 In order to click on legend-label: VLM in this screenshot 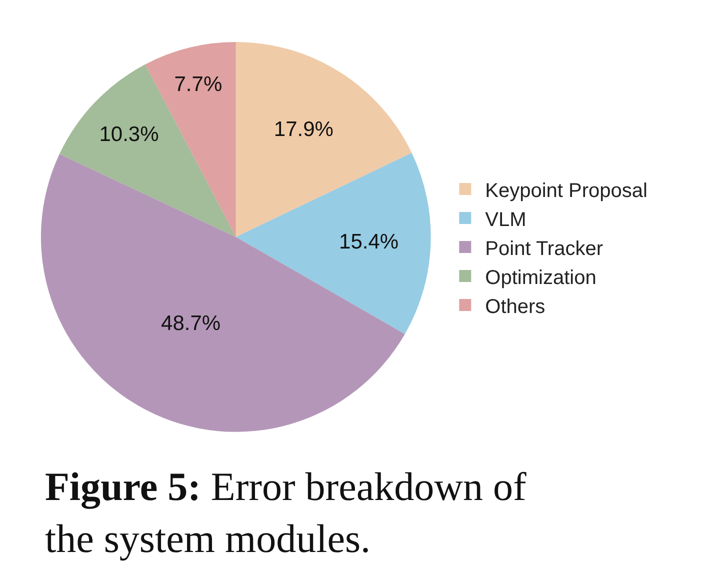, I will do `click(505, 219)`.